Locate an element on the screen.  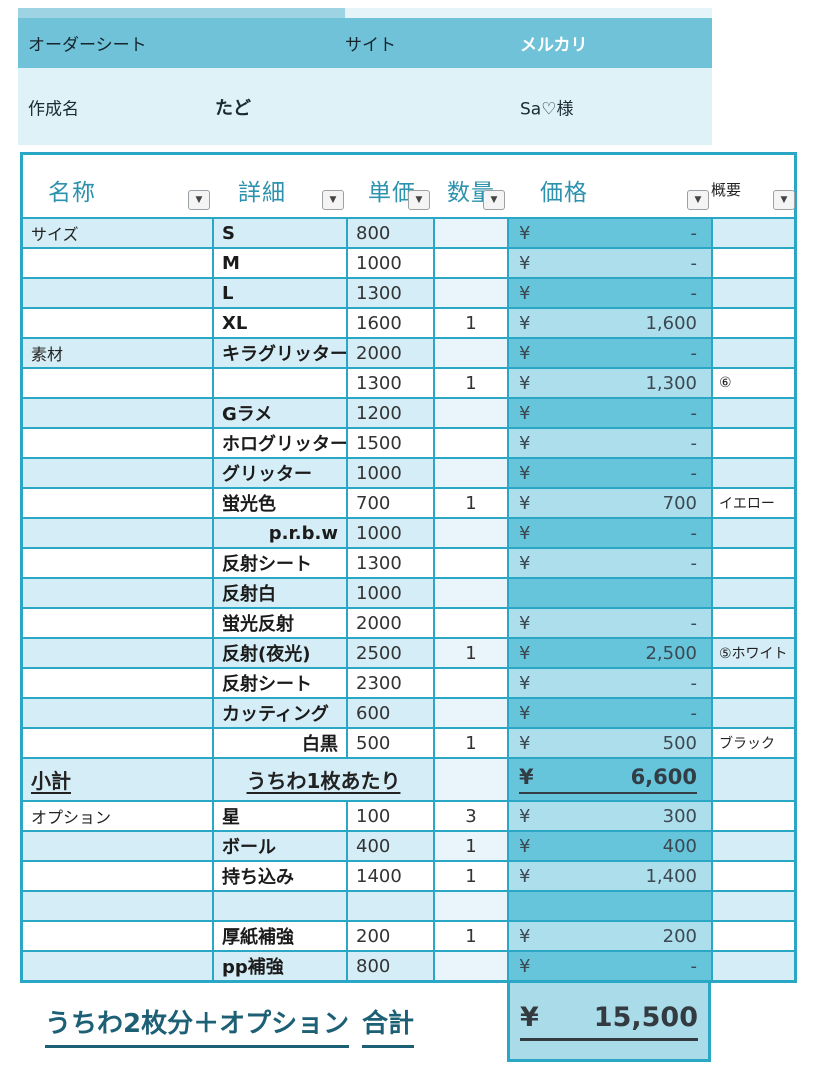
filter-dropdown-icon-note: ▼ is located at coordinates (784, 200).